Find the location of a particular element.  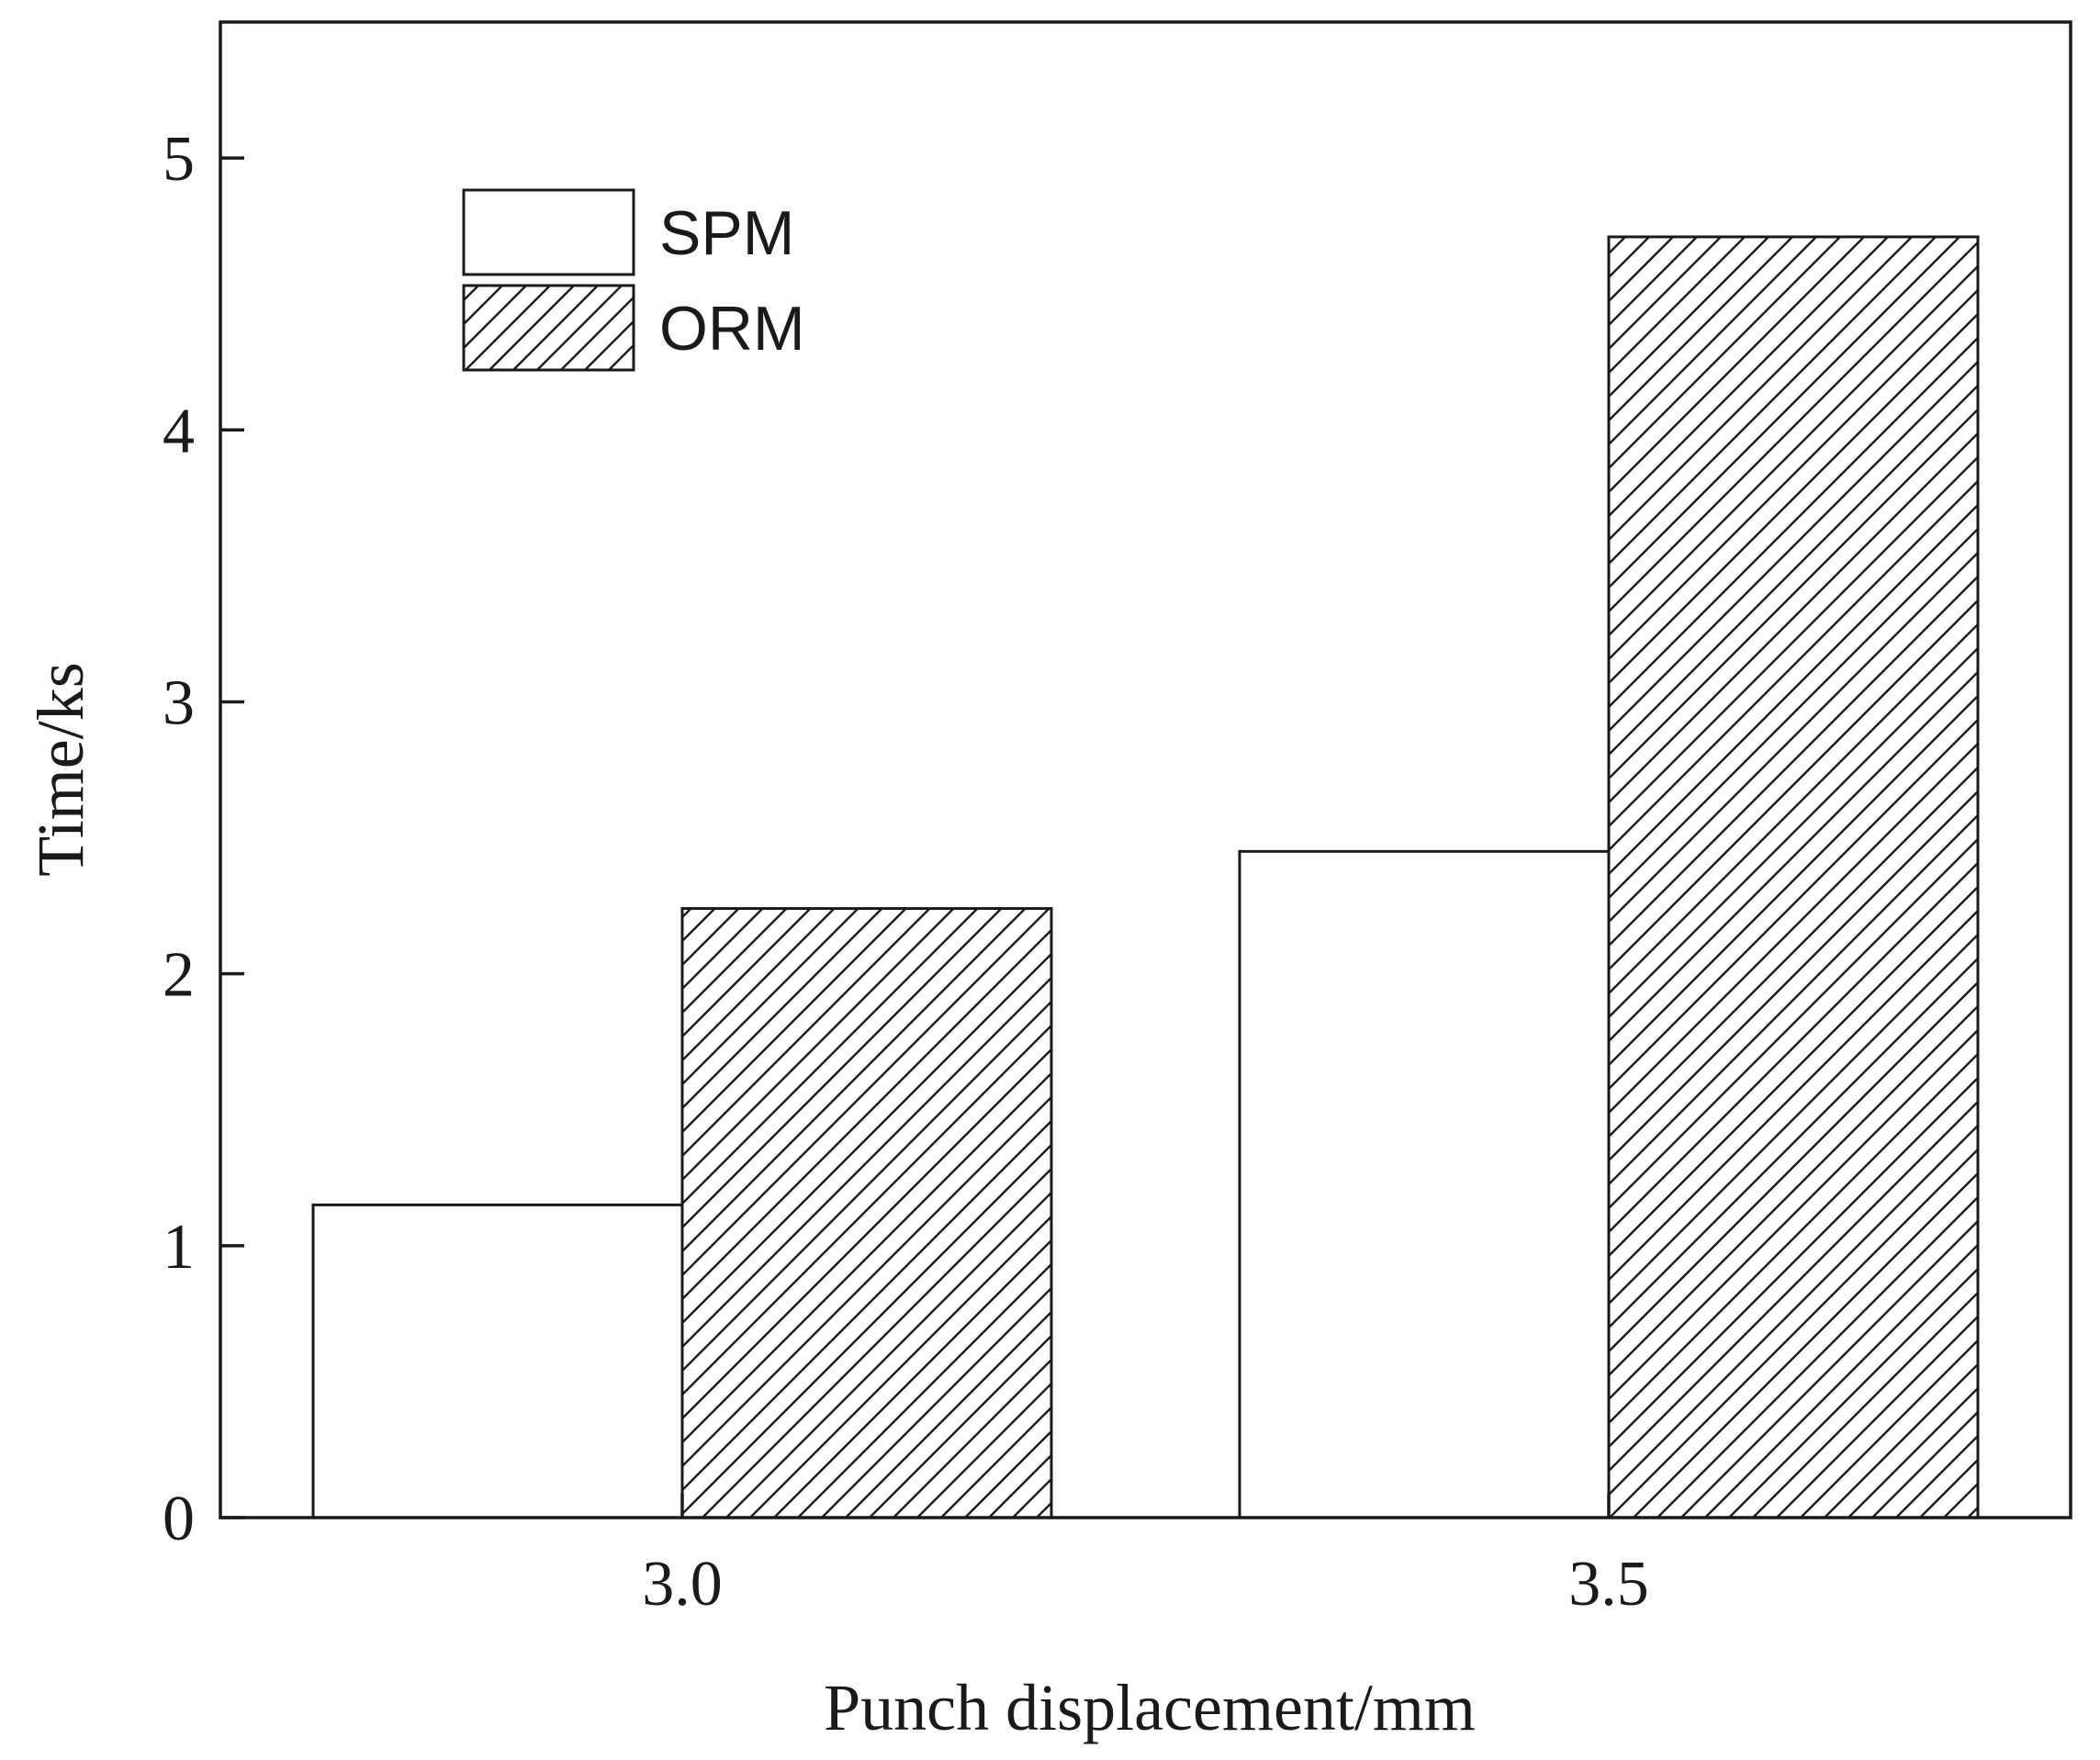

x-tick-label: 3.5 is located at coordinates (1608, 1584).